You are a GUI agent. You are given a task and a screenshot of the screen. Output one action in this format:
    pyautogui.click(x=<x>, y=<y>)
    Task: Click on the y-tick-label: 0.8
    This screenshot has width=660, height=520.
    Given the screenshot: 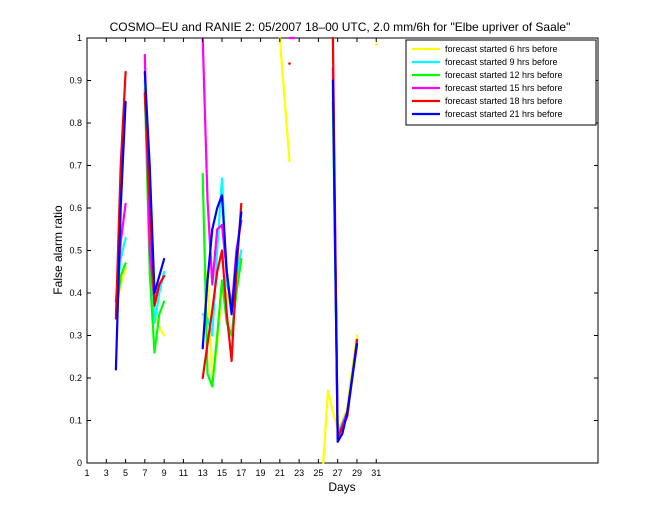 What is the action you would take?
    pyautogui.click(x=75, y=123)
    